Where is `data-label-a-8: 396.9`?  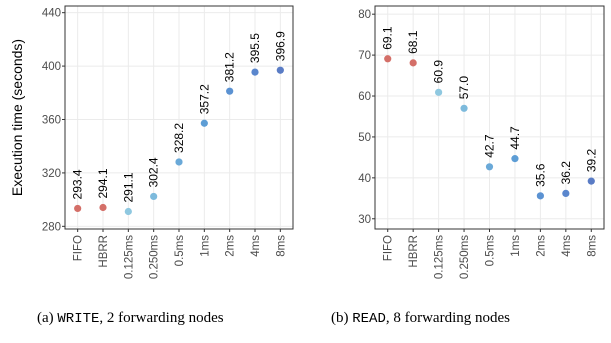
data-label-a-8: 396.9 is located at coordinates (280, 46).